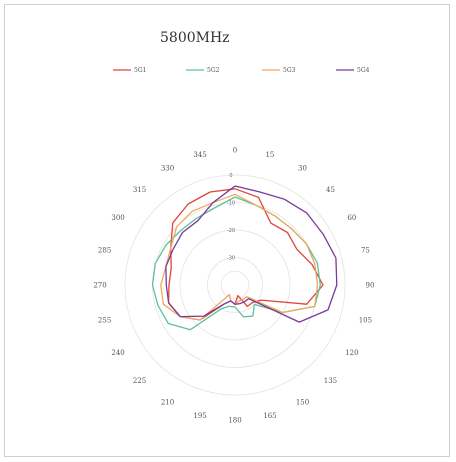  Describe the element at coordinates (231, 259) in the screenshot. I see `radial-tick-label: -30` at that location.